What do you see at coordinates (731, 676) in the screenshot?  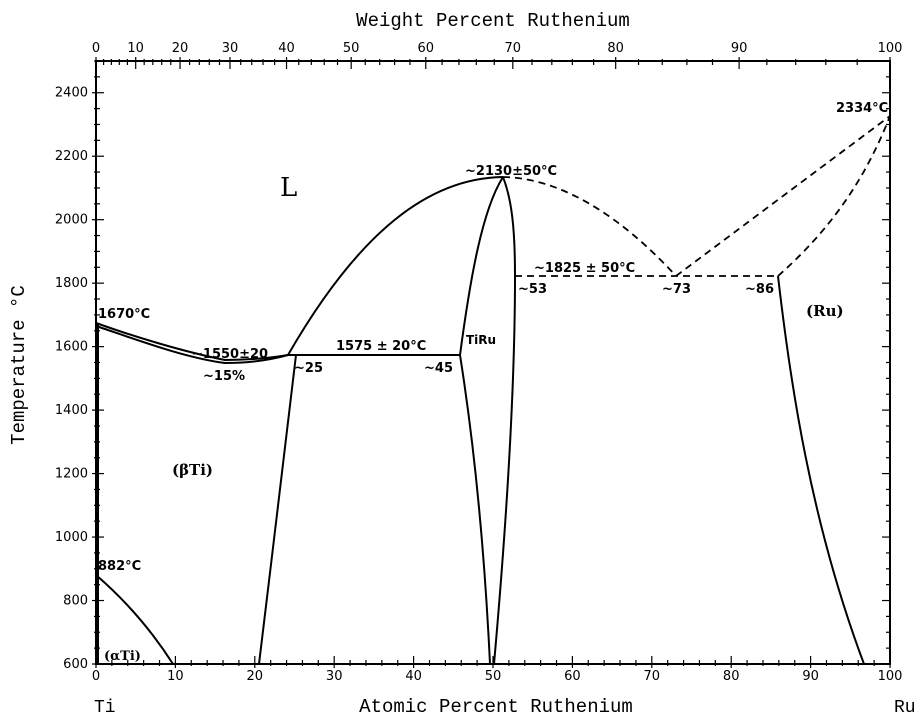 I see `bottom-tick-label: 80` at bounding box center [731, 676].